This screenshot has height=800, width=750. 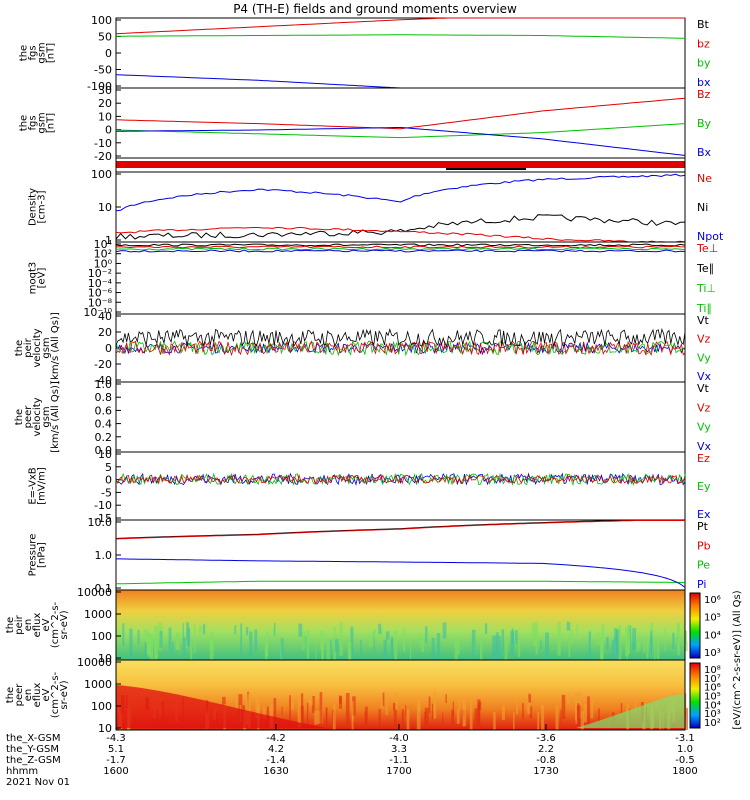 What do you see at coordinates (106, 492) in the screenshot?
I see `y-tick-label: -5` at bounding box center [106, 492].